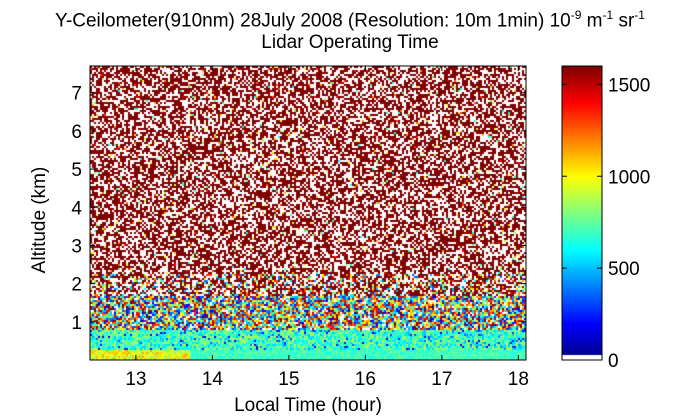 The width and height of the screenshot is (700, 420). What do you see at coordinates (39, 220) in the screenshot?
I see `y-axis-label: Altitude (km)` at bounding box center [39, 220].